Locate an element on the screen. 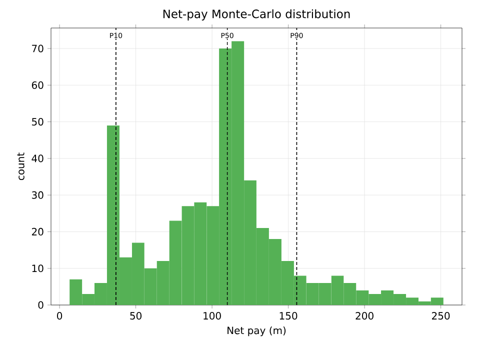 This screenshot has height=354, width=478. y-tick-label: 10 is located at coordinates (38, 268).